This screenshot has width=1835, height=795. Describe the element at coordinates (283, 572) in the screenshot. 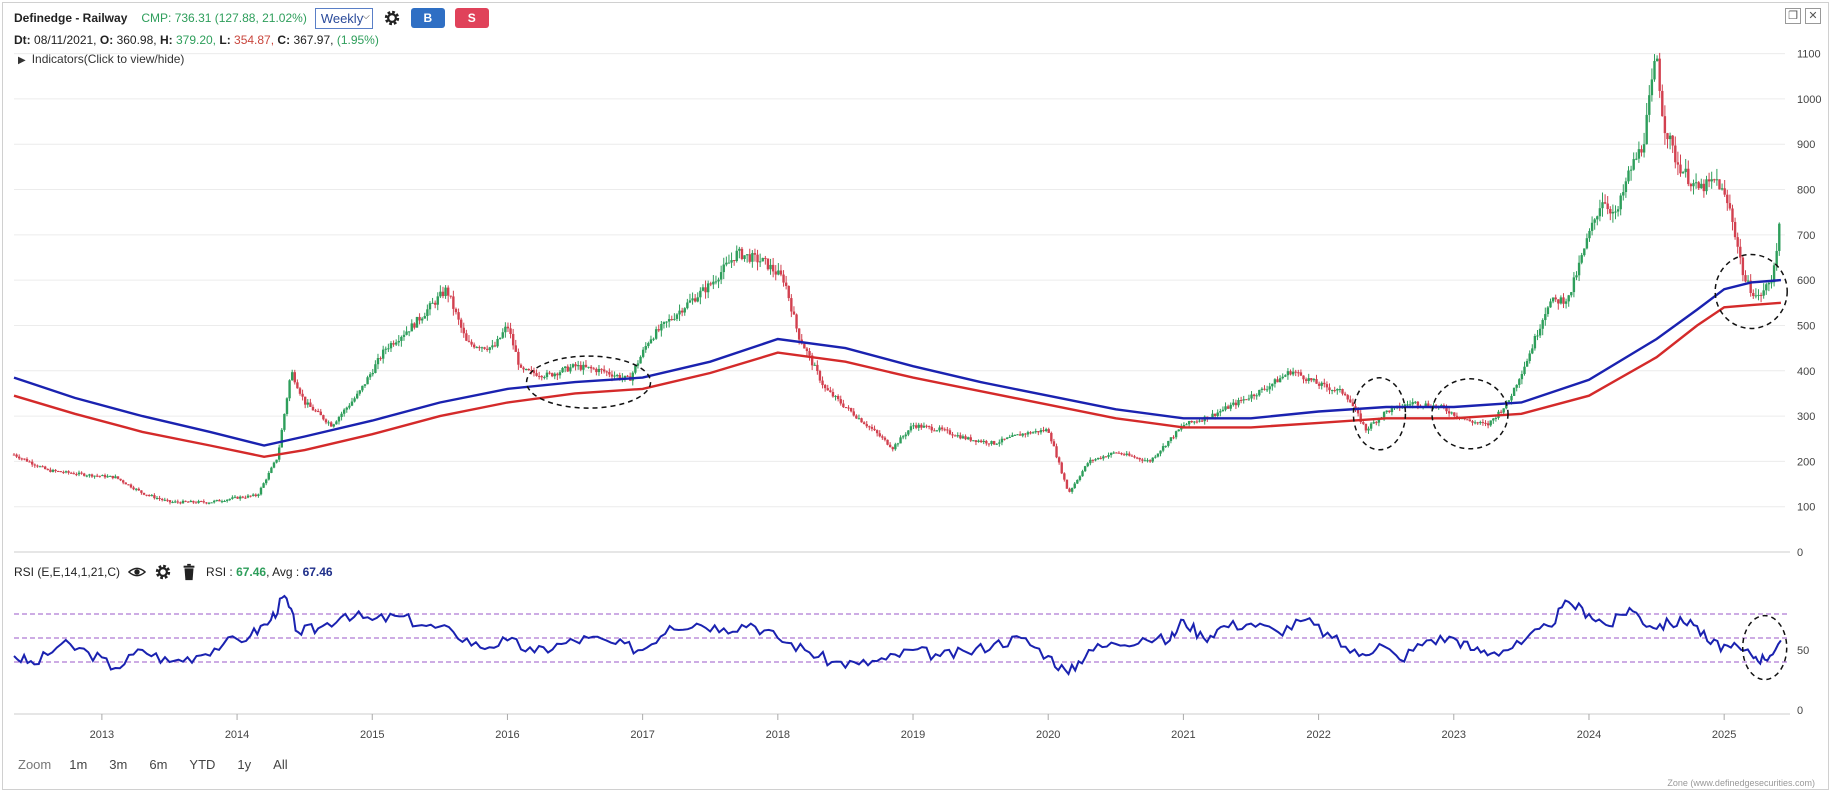

I see `rsi-avg-label: , Avg :` at that location.